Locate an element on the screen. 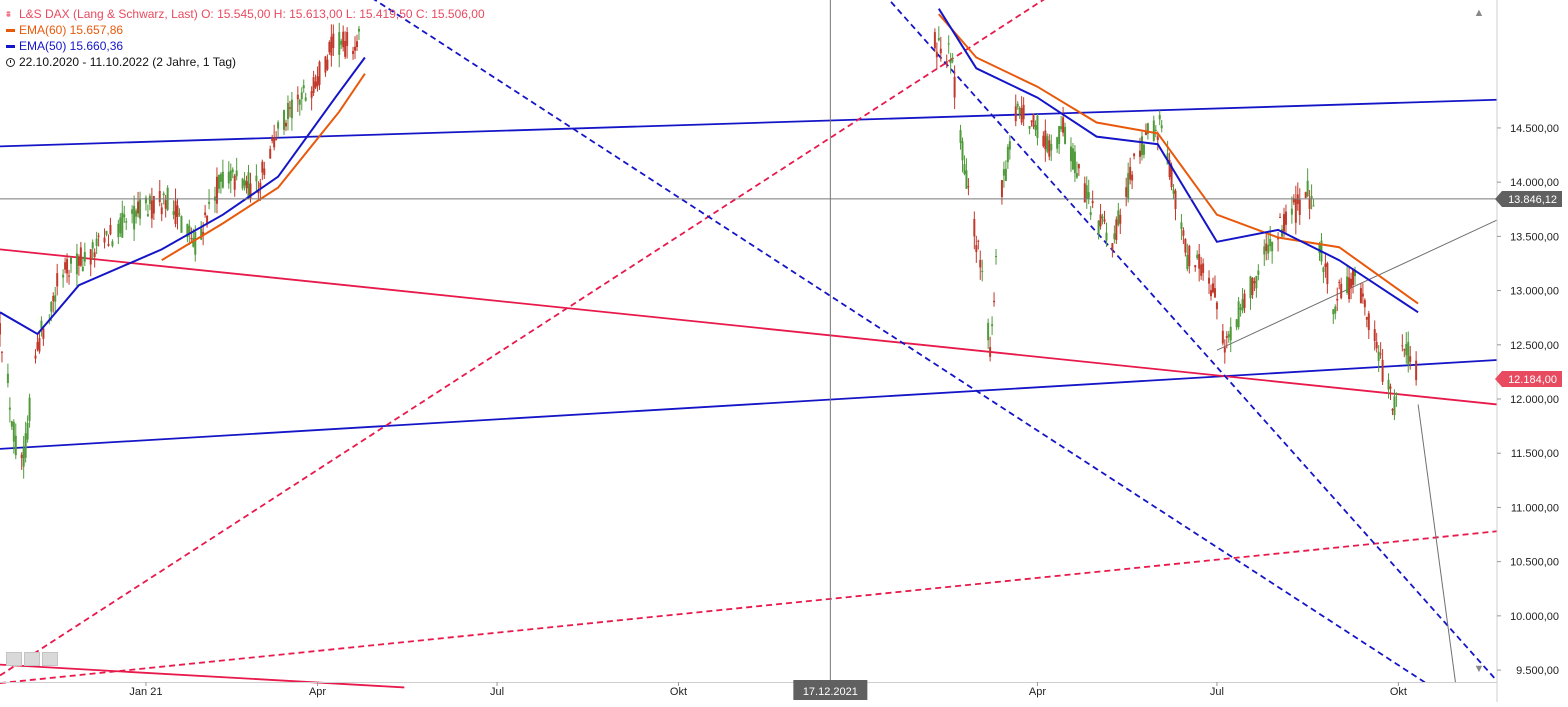  scroll-up-icon: ▲ is located at coordinates (1479, 13).